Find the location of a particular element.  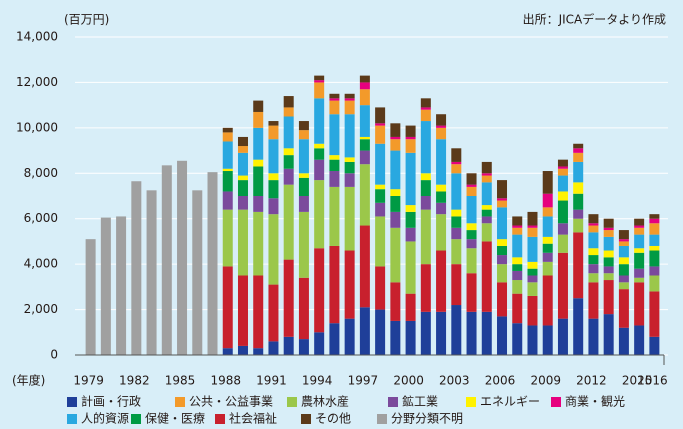

legend-label: 公共・公益事業 is located at coordinates (231, 402).